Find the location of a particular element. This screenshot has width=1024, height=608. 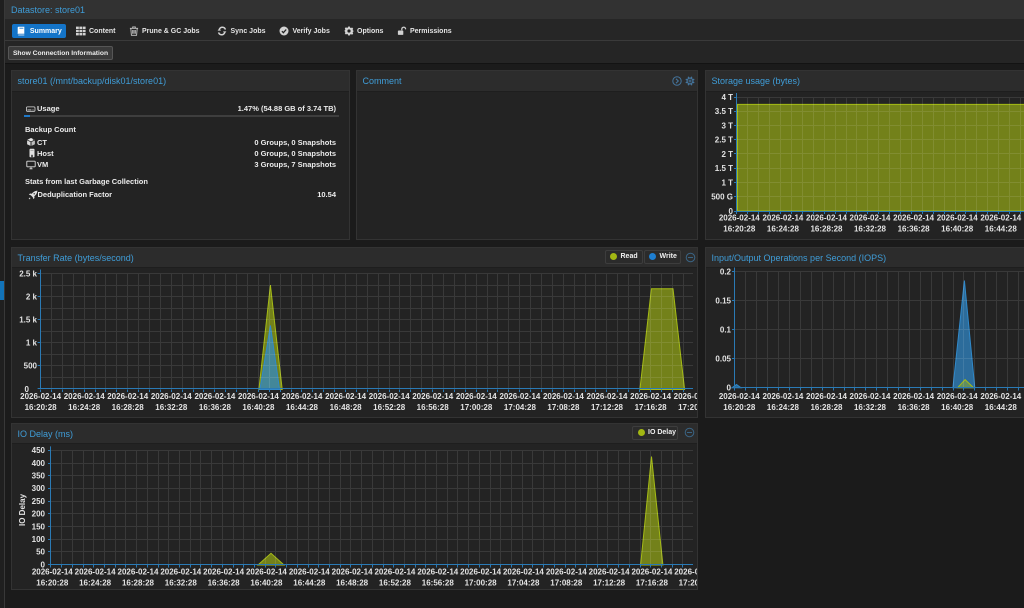

svg-text: IO Delay is located at coordinates (22, 509).